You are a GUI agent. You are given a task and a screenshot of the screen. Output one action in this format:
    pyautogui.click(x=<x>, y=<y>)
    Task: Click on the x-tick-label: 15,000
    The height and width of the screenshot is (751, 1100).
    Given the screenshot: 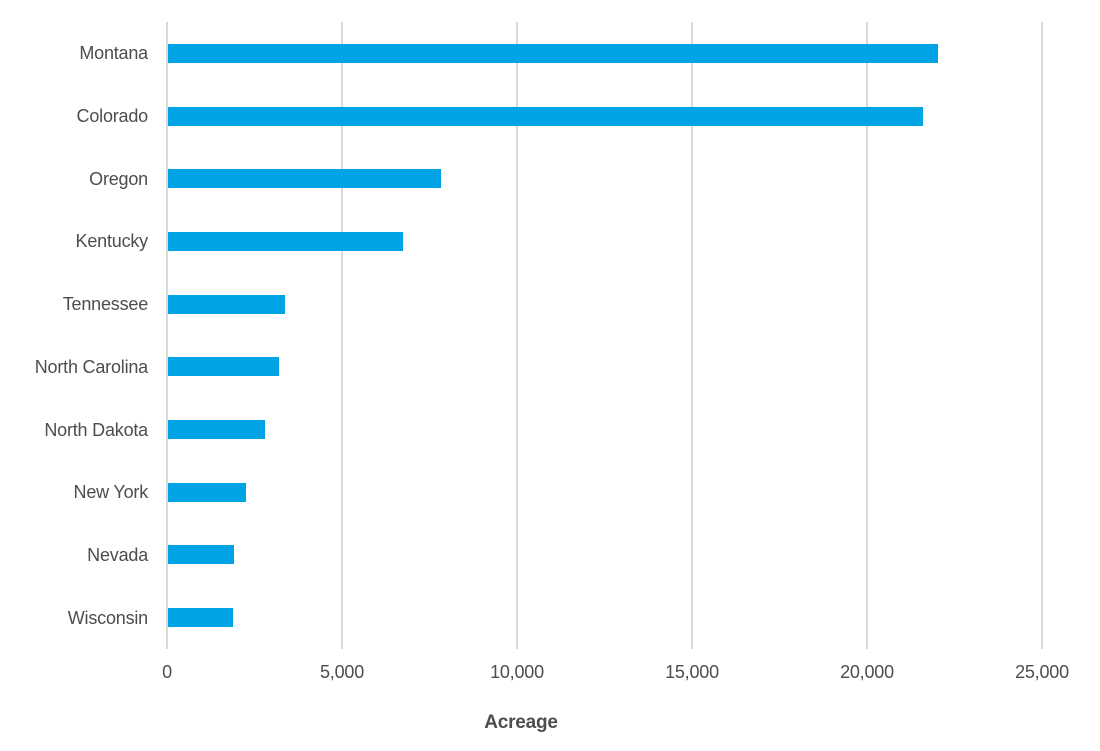 What is the action you would take?
    pyautogui.click(x=692, y=672)
    